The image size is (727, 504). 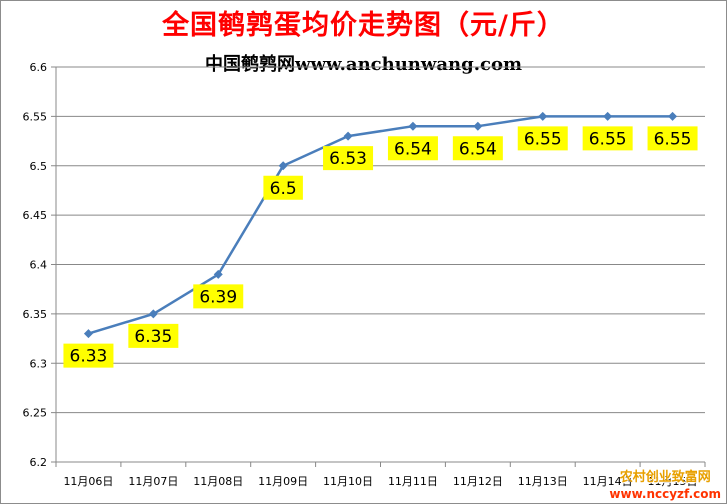 I want to click on data-label: 6.33, so click(x=89, y=357).